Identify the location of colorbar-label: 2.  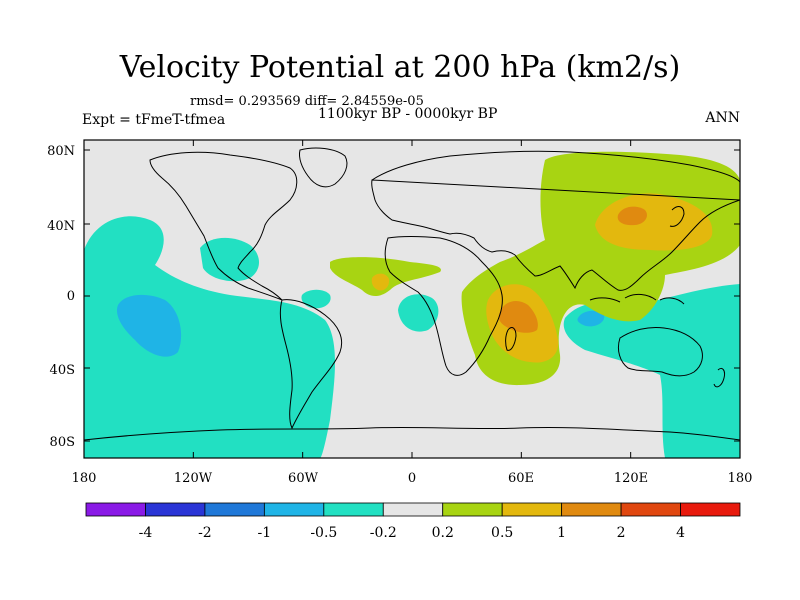
(621, 533).